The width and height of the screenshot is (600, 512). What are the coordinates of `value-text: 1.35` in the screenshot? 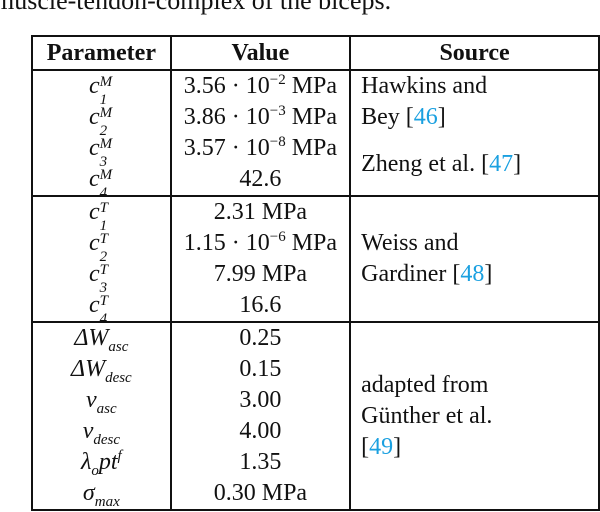 It's located at (260, 462).